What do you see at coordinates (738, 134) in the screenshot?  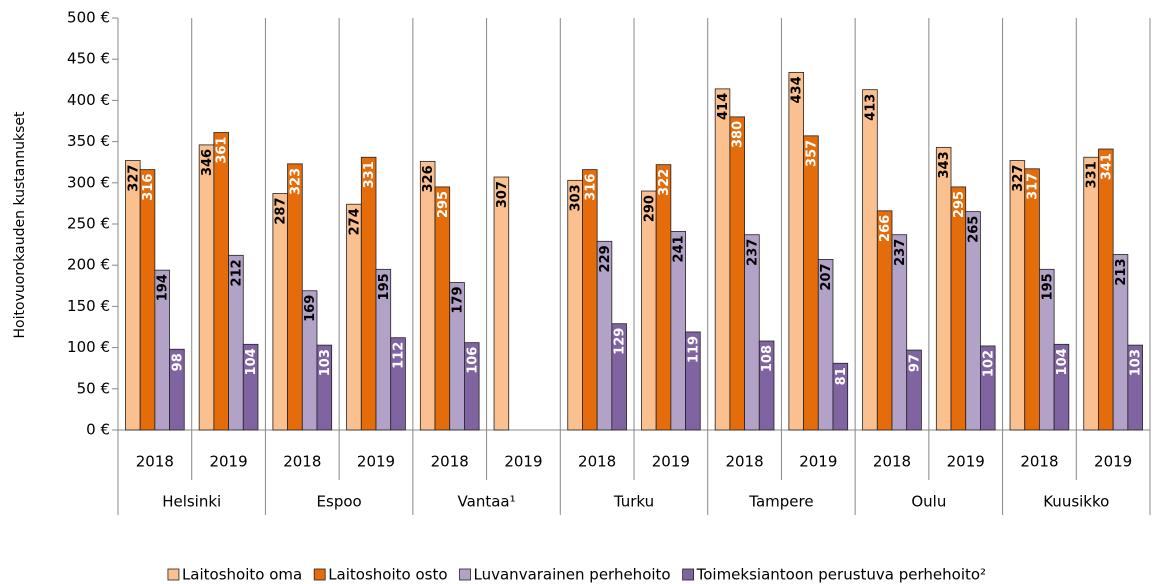 I see `value-label: 380` at bounding box center [738, 134].